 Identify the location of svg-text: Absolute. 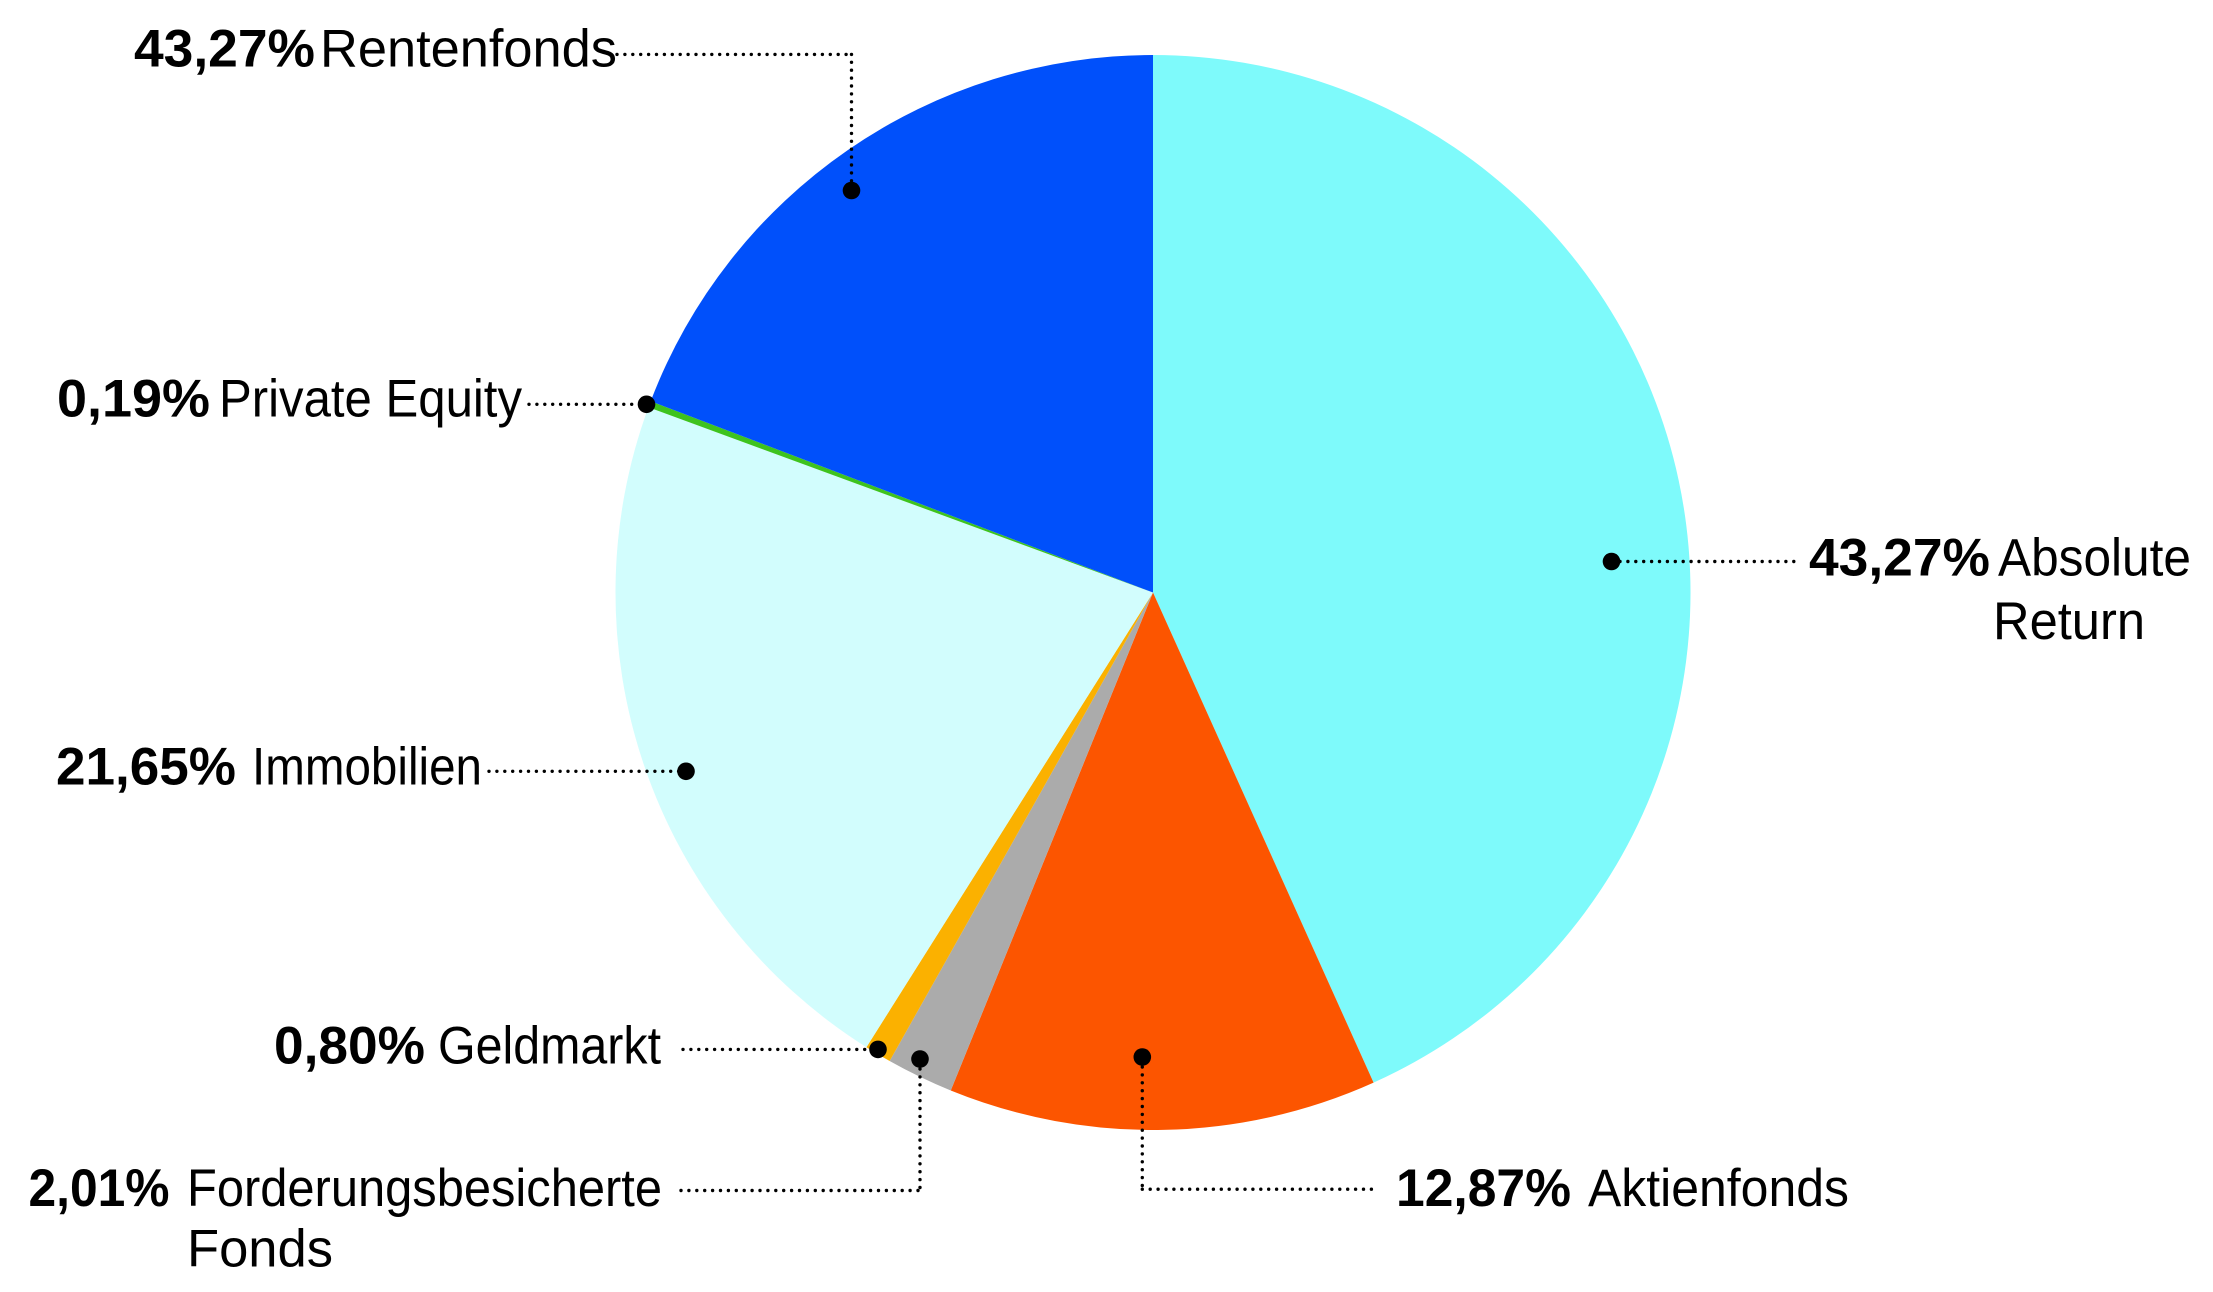
(2094, 557).